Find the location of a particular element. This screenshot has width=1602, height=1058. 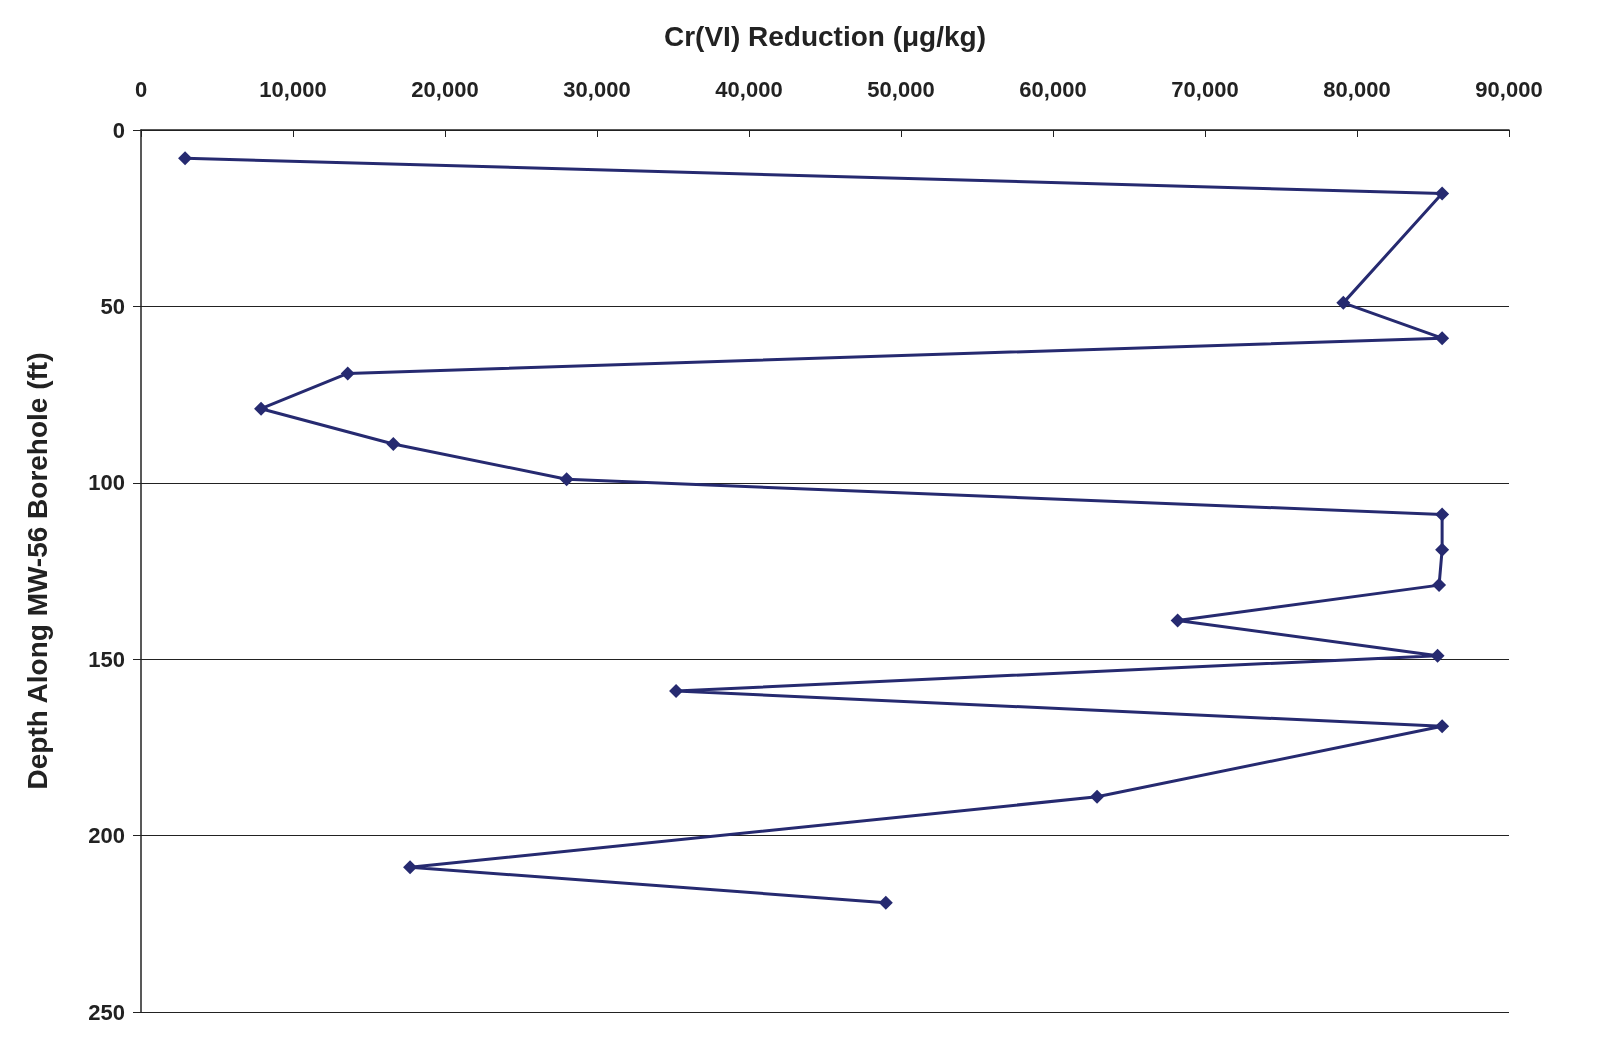

x-tick-label: 0 is located at coordinates (141, 89).